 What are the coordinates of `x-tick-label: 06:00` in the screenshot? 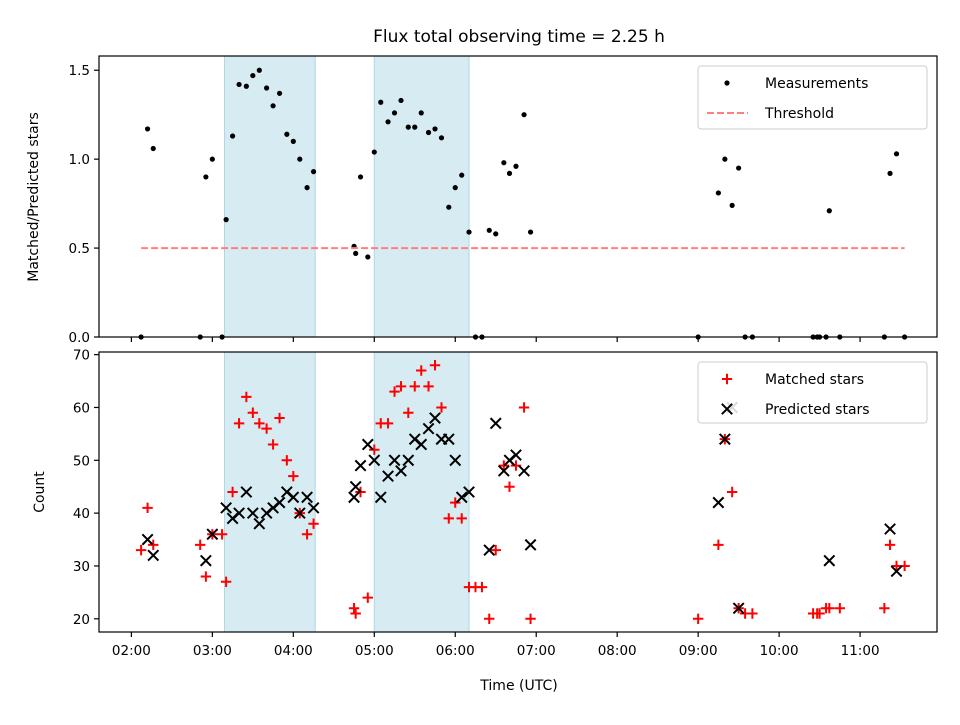 It's located at (455, 651).